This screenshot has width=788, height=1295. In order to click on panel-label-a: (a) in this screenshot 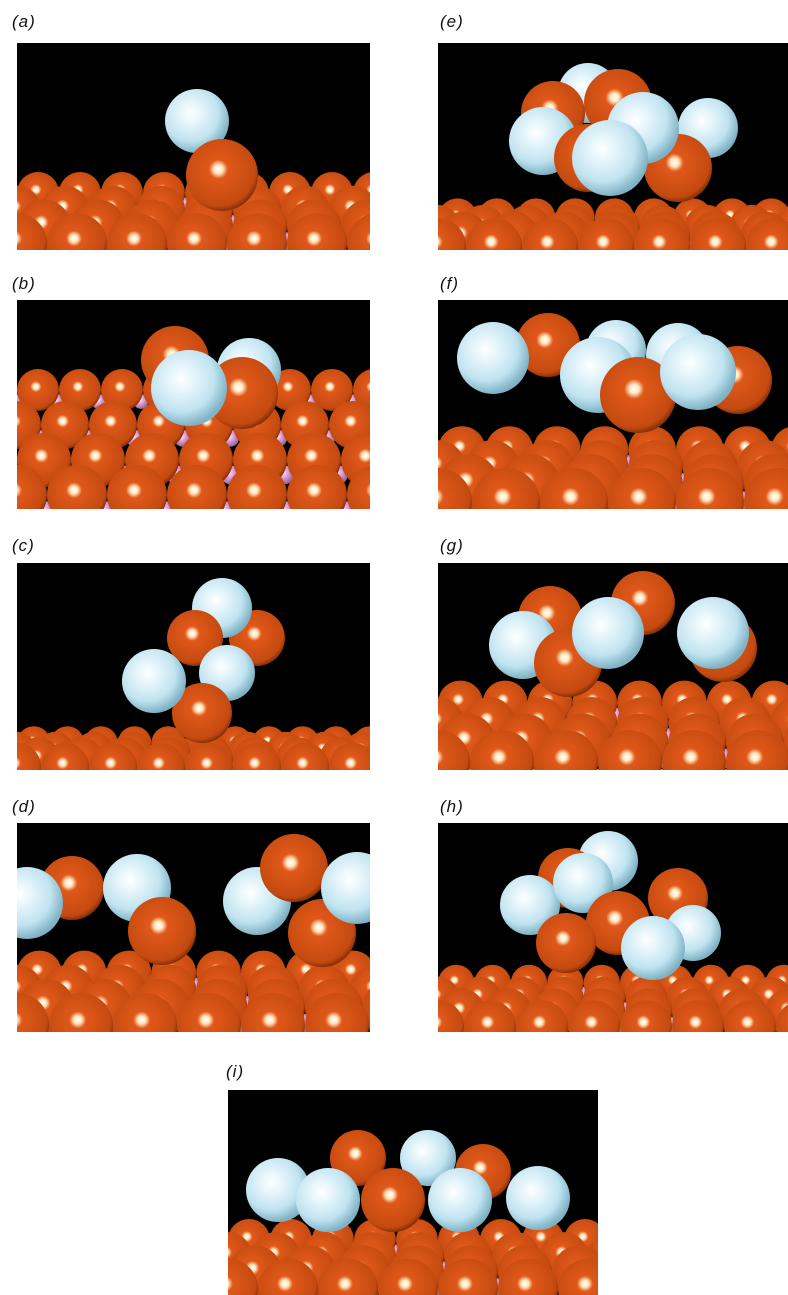, I will do `click(24, 21)`.